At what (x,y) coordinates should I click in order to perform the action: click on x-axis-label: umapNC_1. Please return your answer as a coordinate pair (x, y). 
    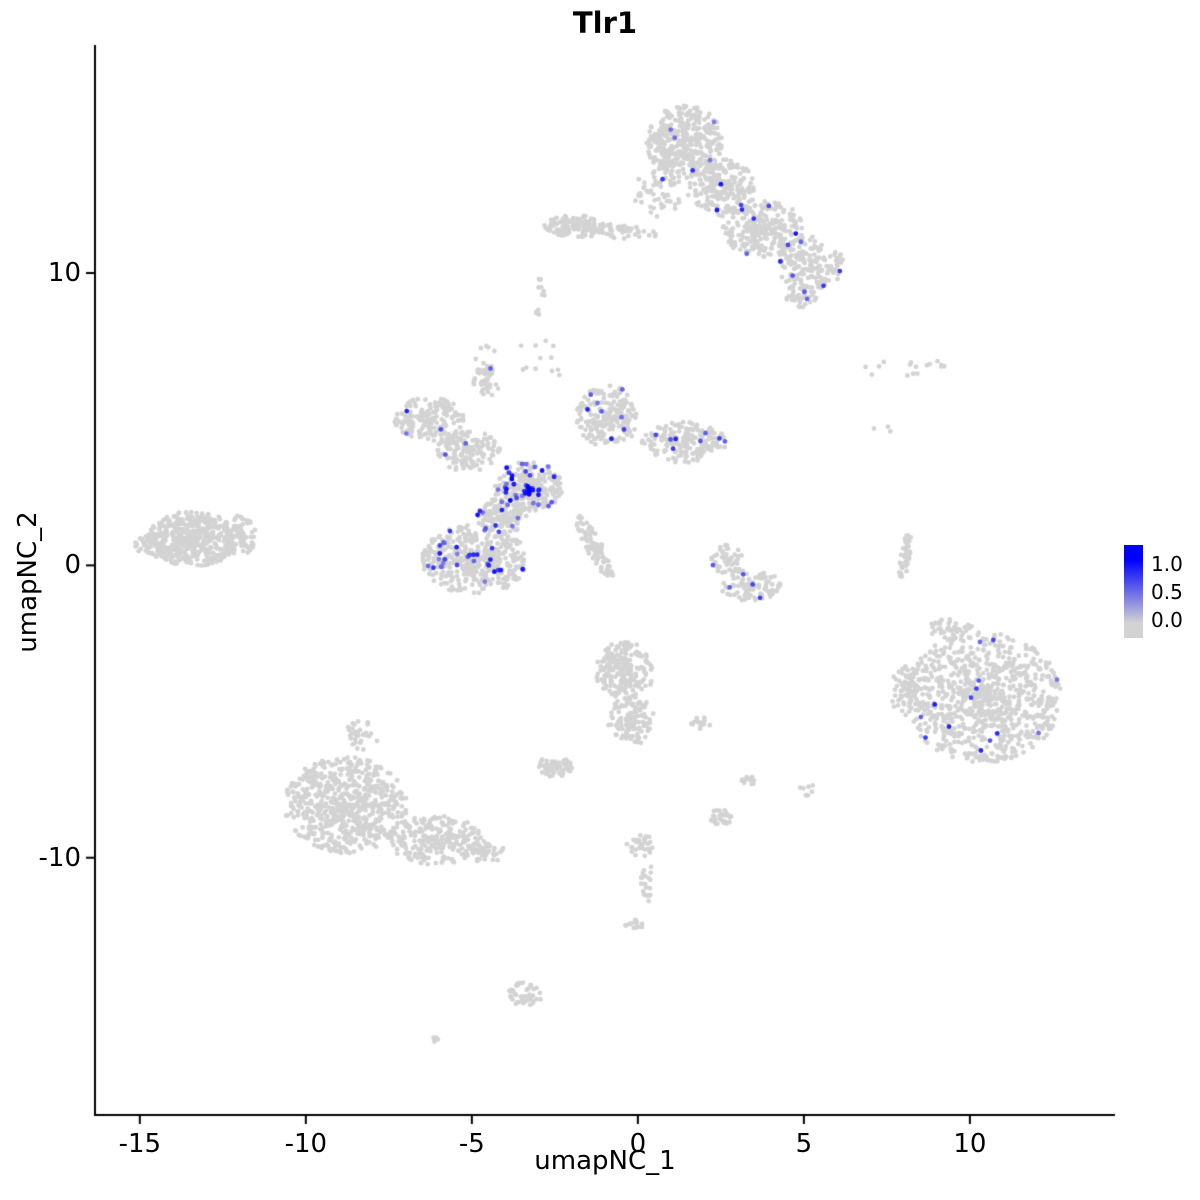
    Looking at the image, I should click on (605, 1161).